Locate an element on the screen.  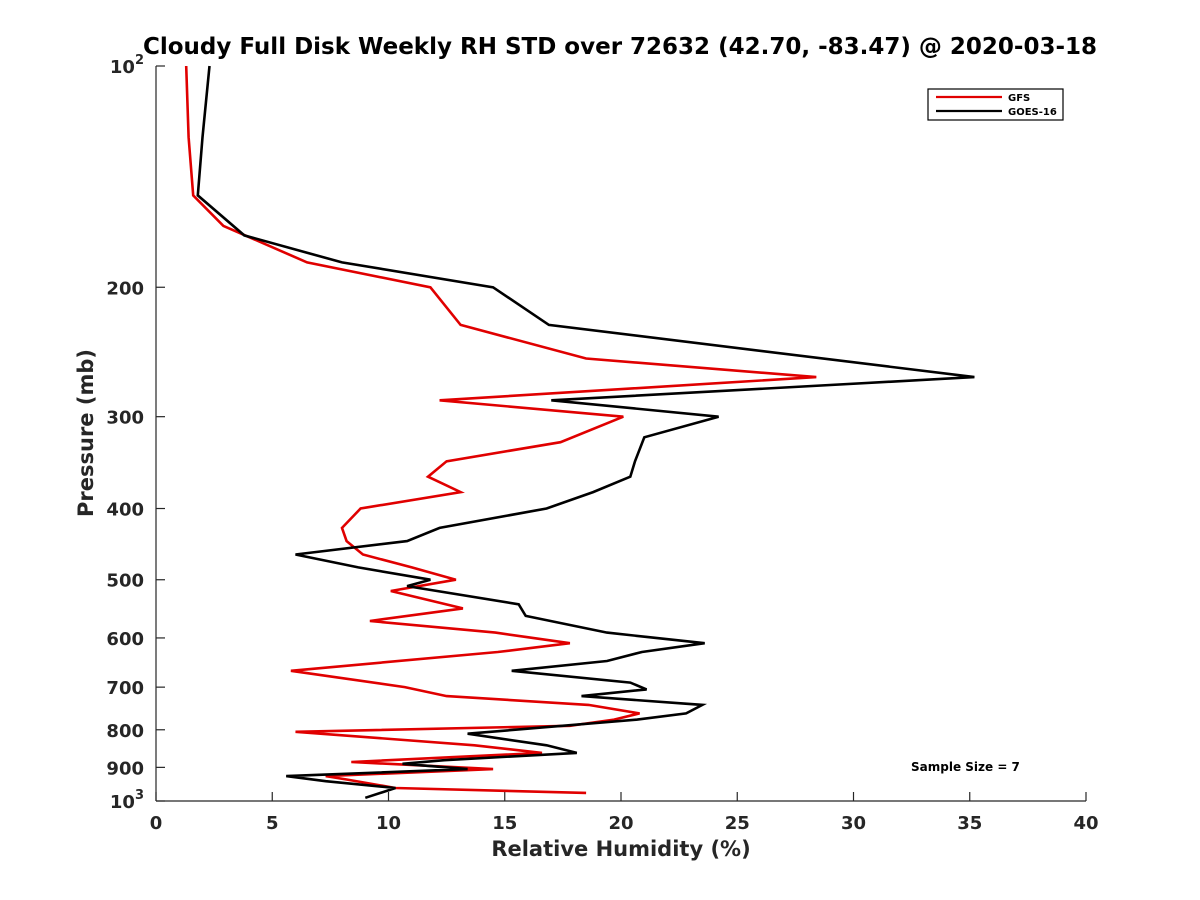
y-tick-label: 700 is located at coordinates (125, 688).